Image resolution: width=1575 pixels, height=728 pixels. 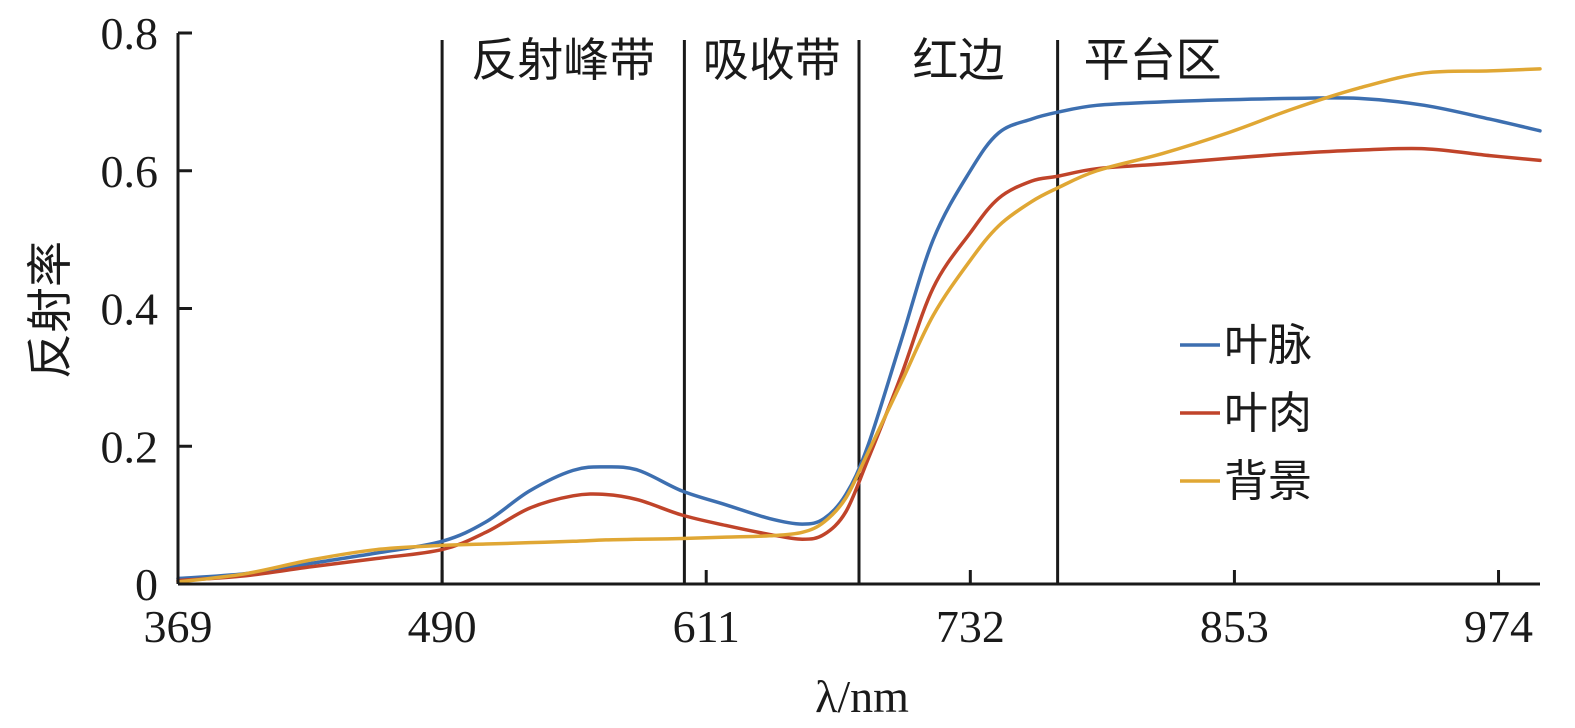 What do you see at coordinates (862, 696) in the screenshot?
I see `x-axis-title: λ/nm` at bounding box center [862, 696].